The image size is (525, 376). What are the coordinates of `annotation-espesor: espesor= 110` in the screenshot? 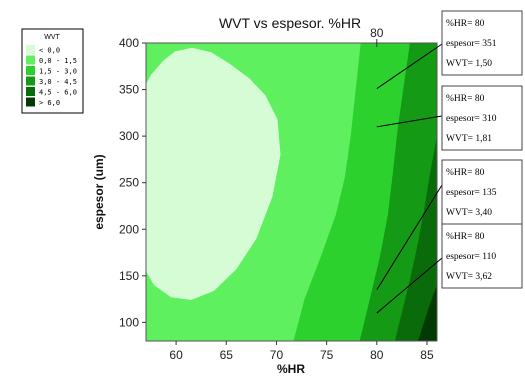 It's located at (471, 257).